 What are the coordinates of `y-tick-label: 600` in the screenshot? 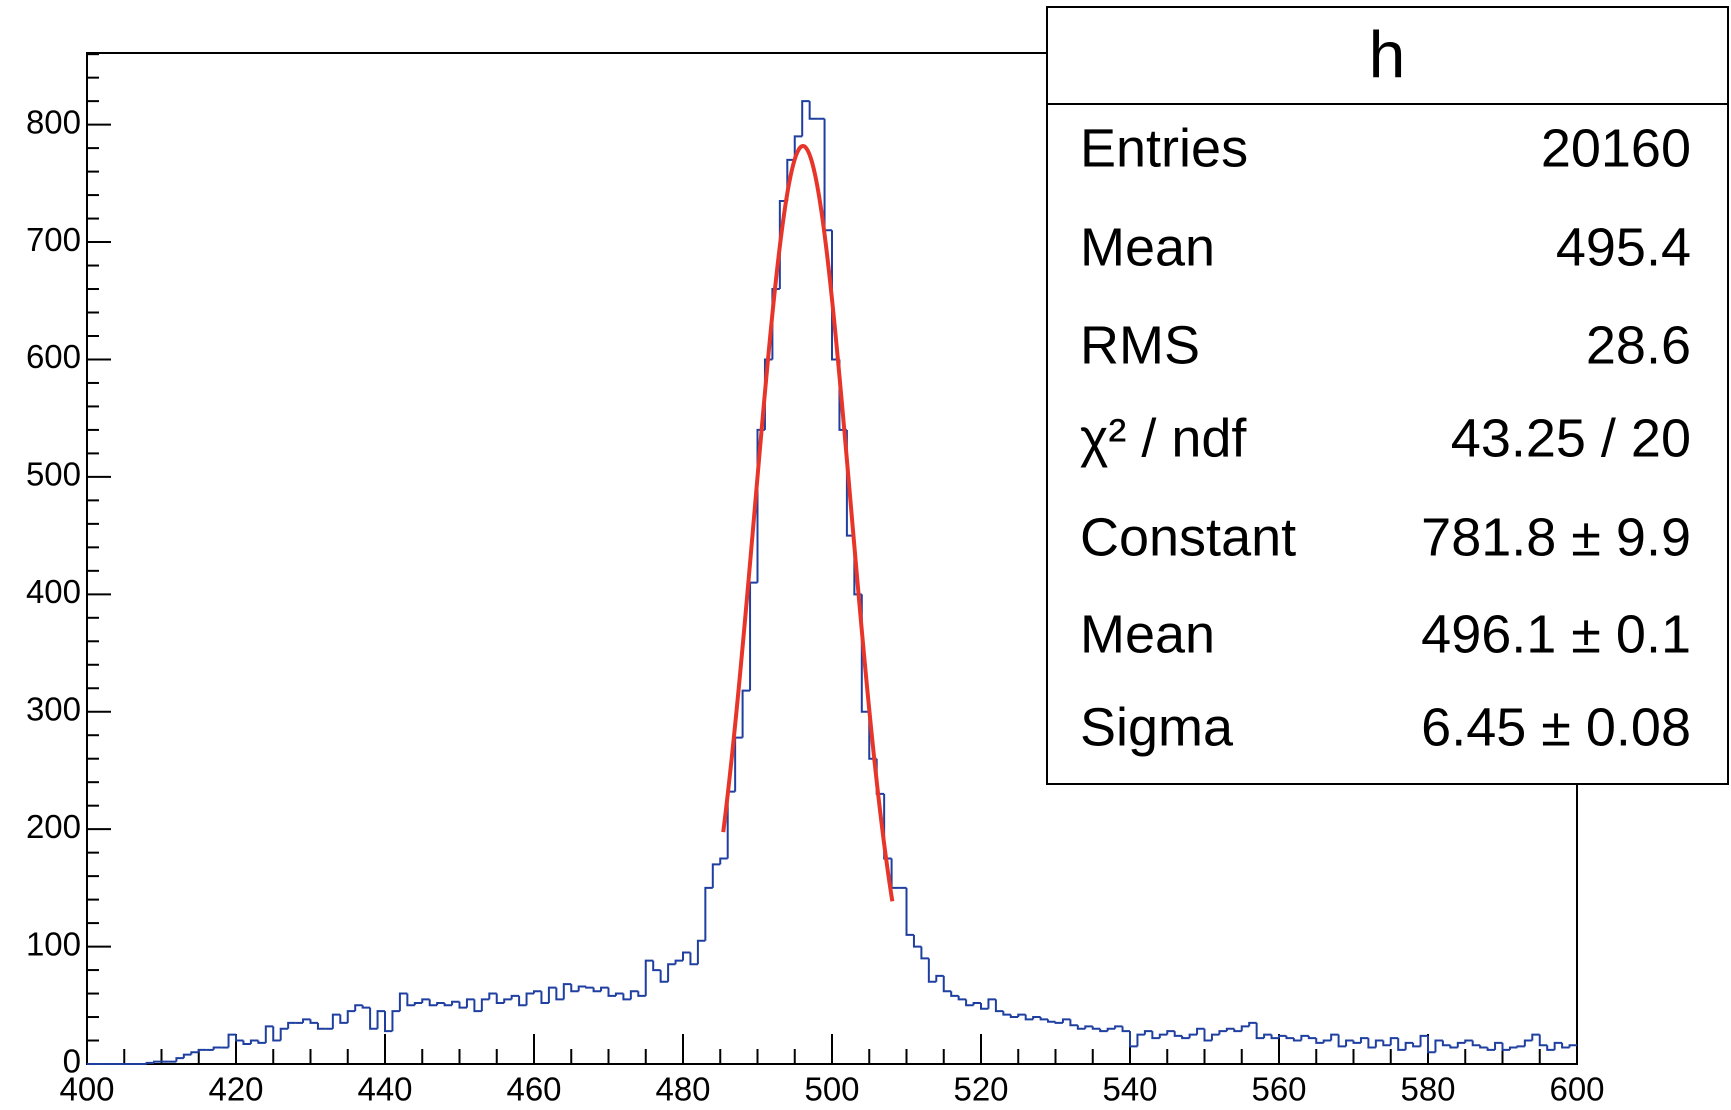 It's located at (53, 356).